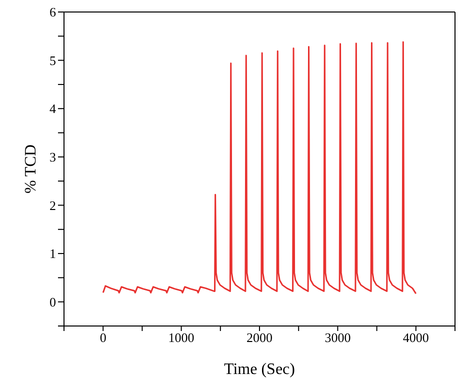 This screenshot has height=390, width=471. I want to click on y-tick-label: 1, so click(53, 254).